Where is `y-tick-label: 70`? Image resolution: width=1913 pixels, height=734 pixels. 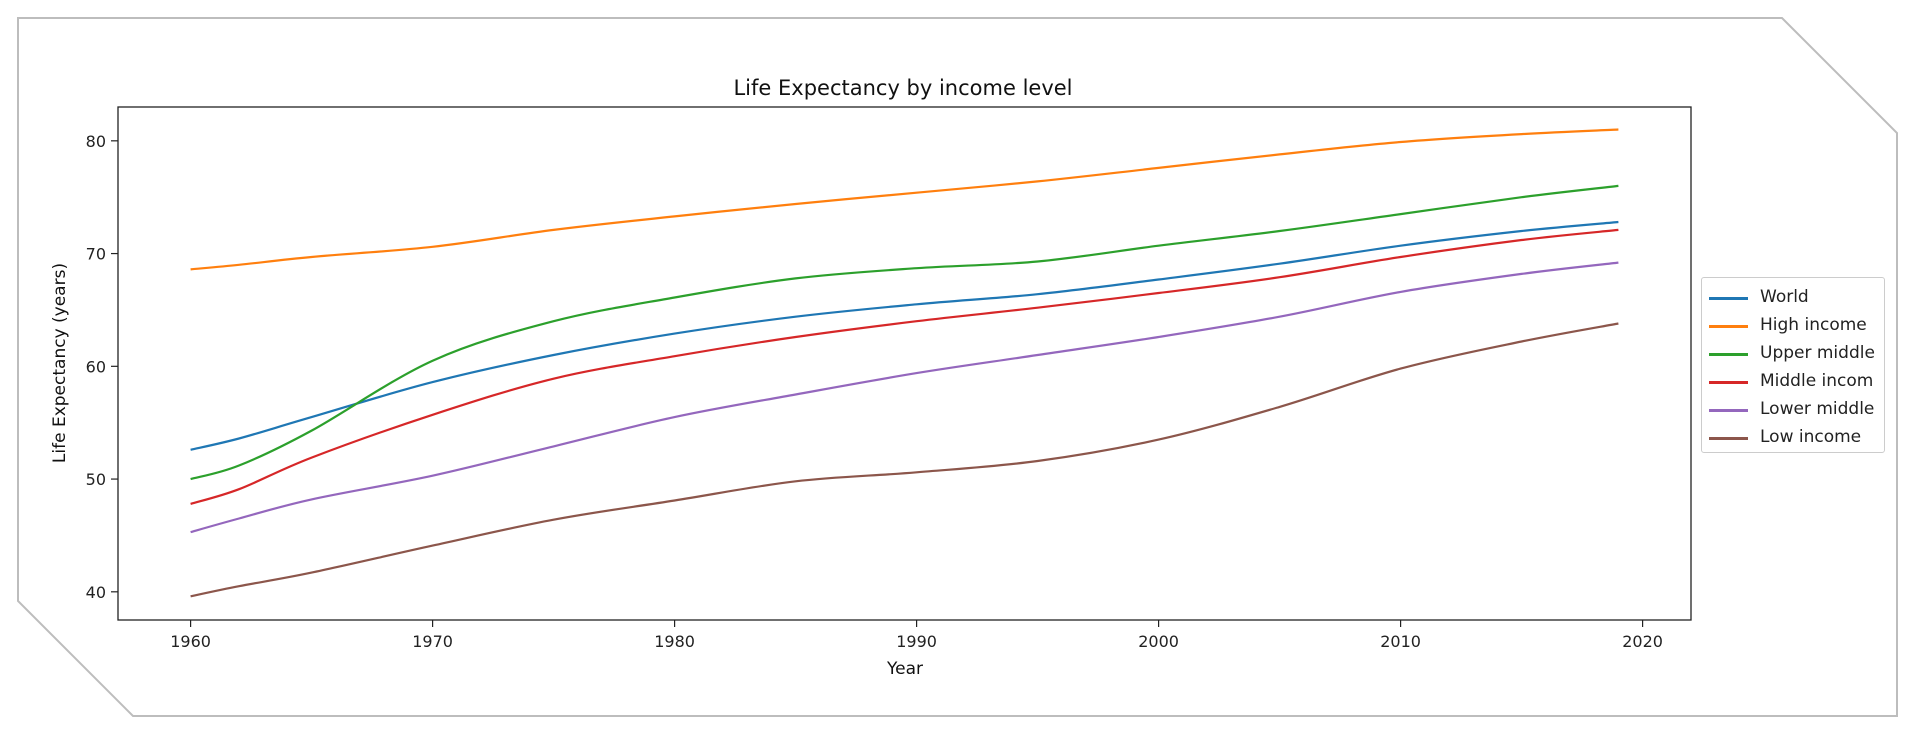 y-tick-label: 70 is located at coordinates (96, 254).